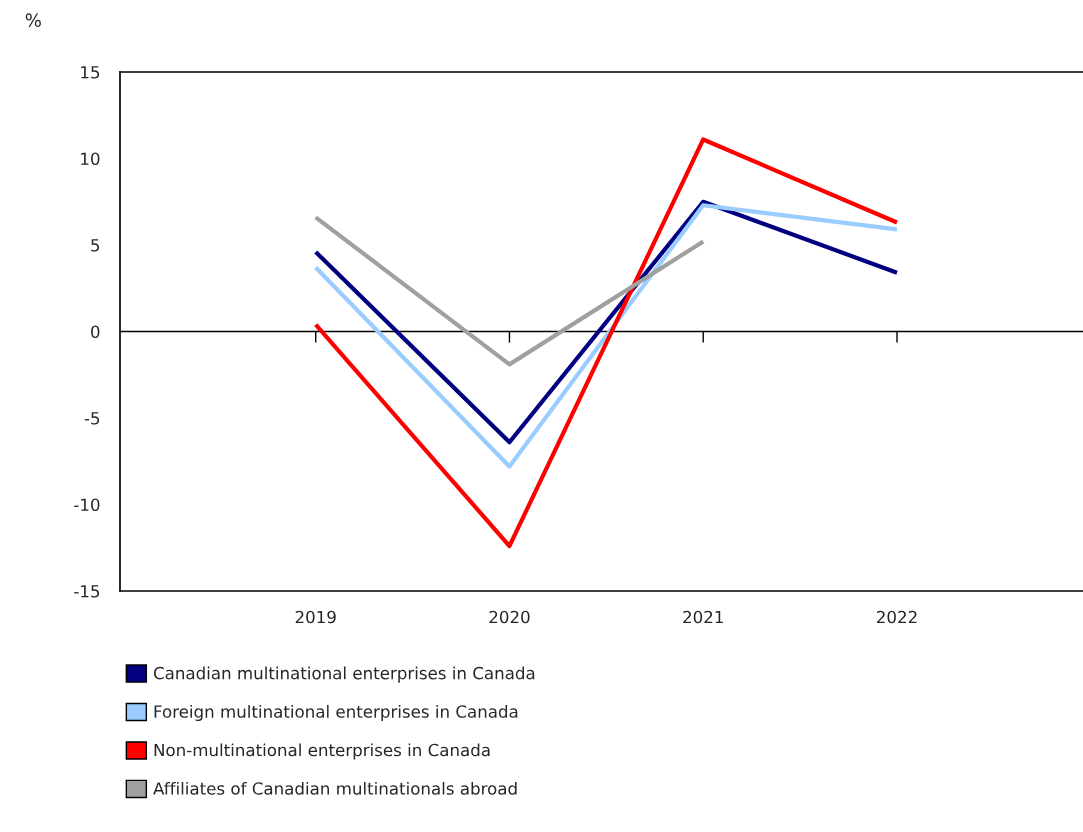  Describe the element at coordinates (897, 617) in the screenshot. I see `x-tick-label: 2022` at that location.